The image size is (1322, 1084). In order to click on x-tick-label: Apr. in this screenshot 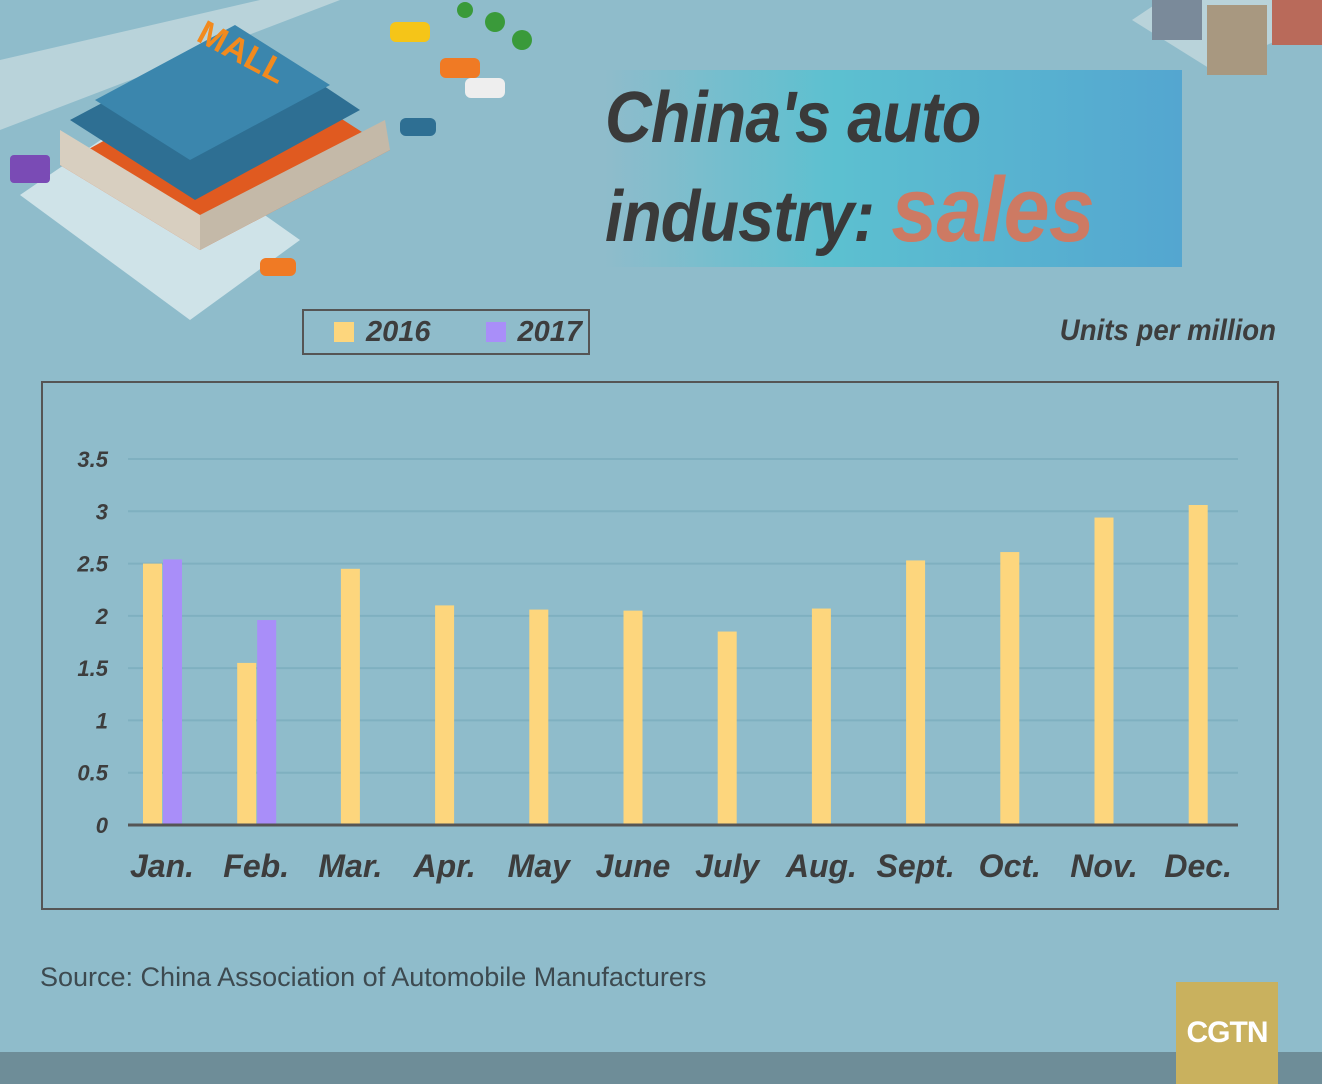, I will do `click(443, 866)`.